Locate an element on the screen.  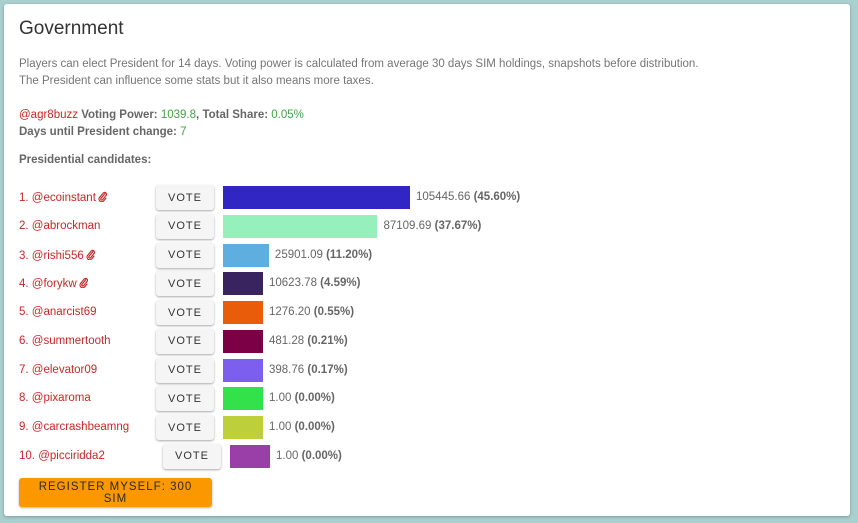
candidates-heading: Presidential candidates: is located at coordinates (85, 160).